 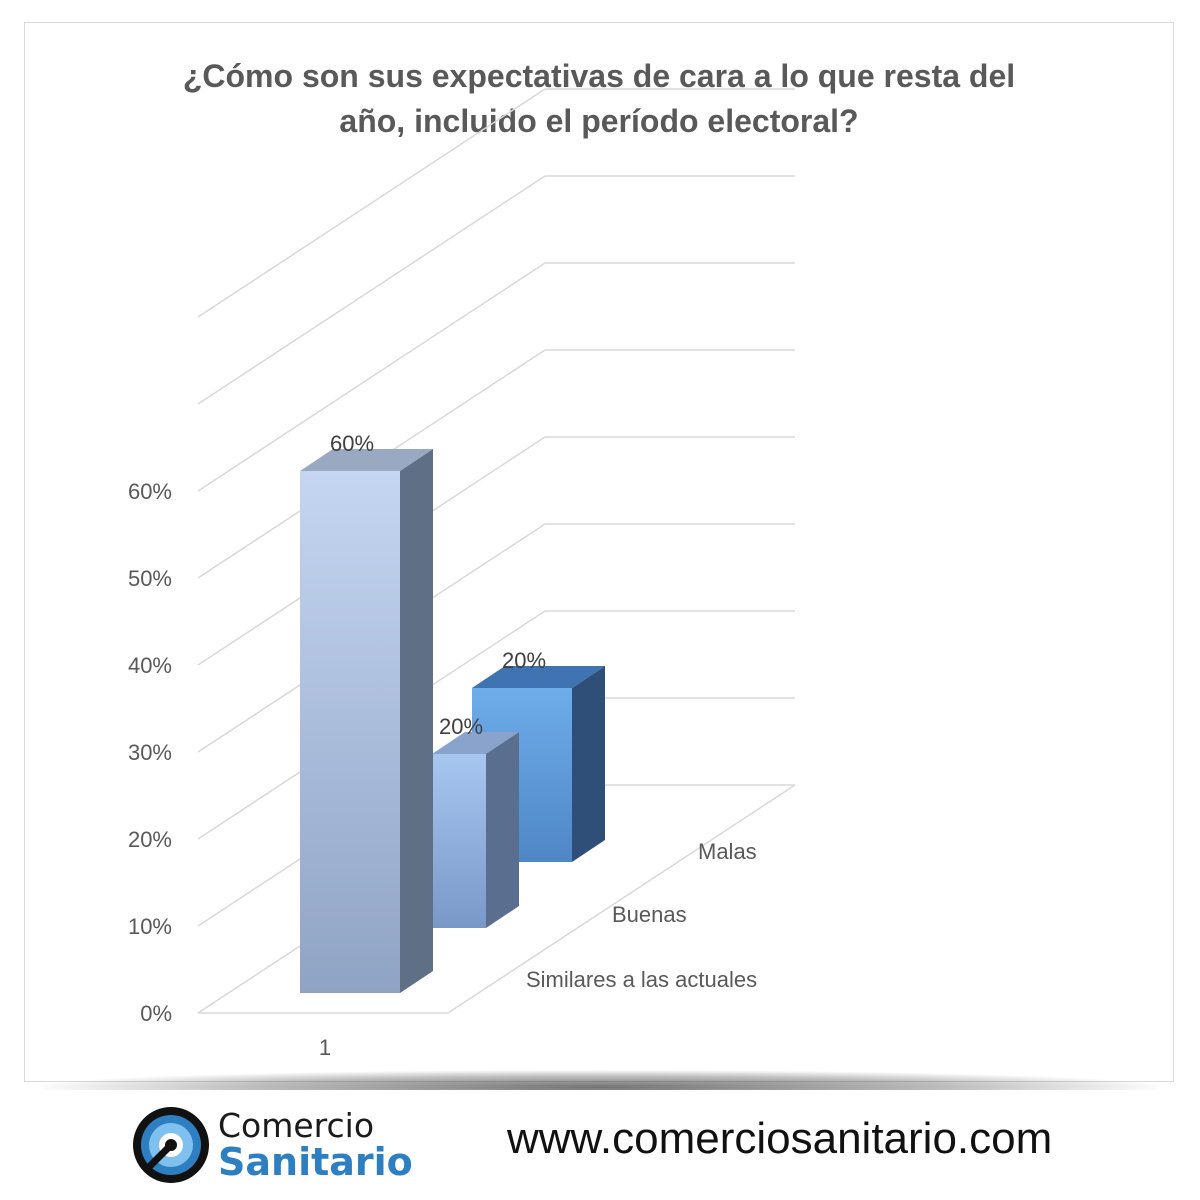 I want to click on y-tick-label: 20%, so click(x=150, y=839).